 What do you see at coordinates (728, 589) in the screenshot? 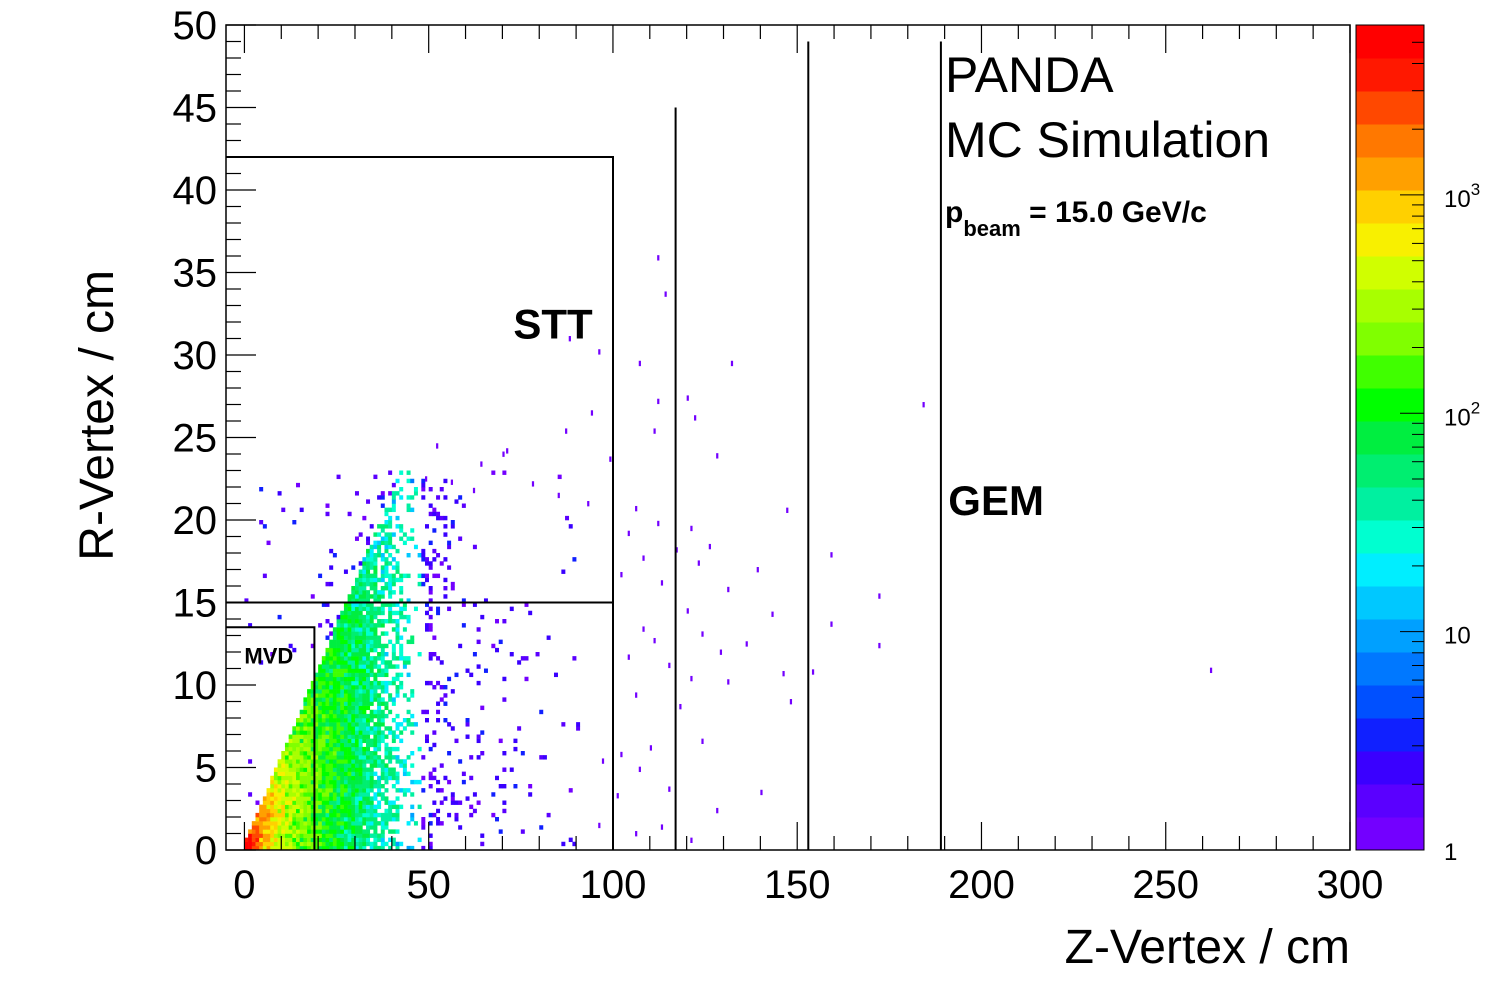
I see `heatmap-point` at bounding box center [728, 589].